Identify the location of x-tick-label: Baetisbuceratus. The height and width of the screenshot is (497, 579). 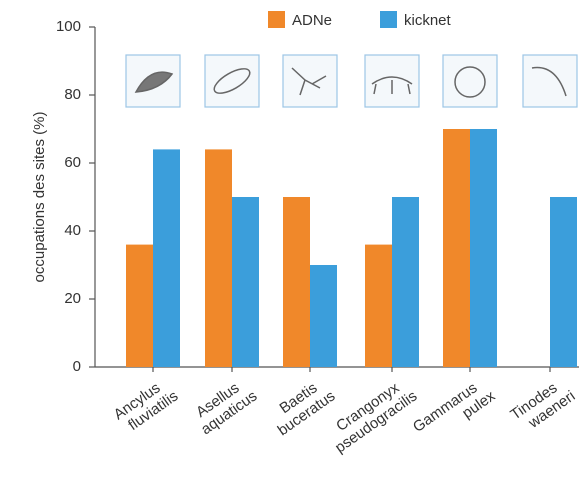
(301, 407).